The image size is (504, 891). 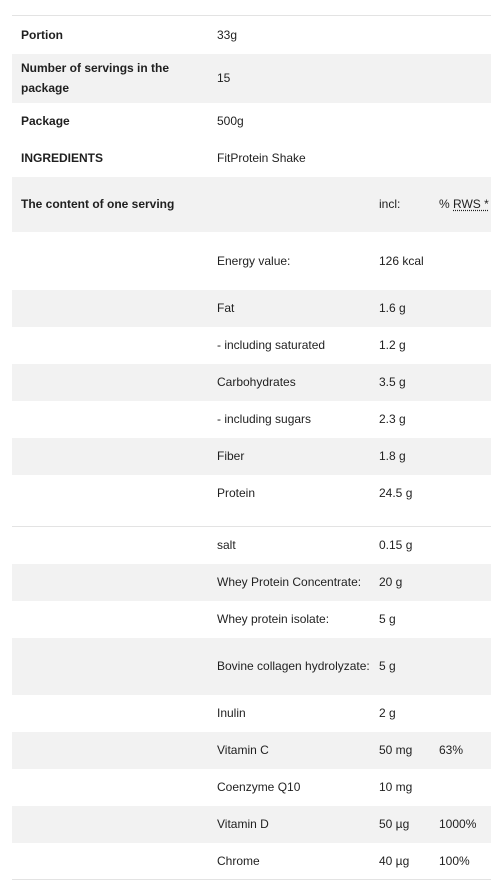 I want to click on table-row: Vitamin C 50 mg 63%, so click(x=251, y=750).